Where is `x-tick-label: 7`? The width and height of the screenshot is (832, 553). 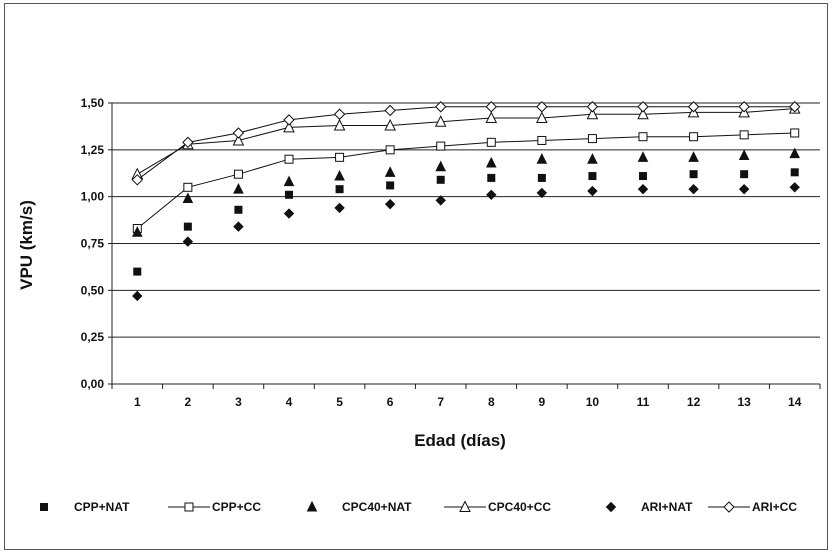
x-tick-label: 7 is located at coordinates (440, 402).